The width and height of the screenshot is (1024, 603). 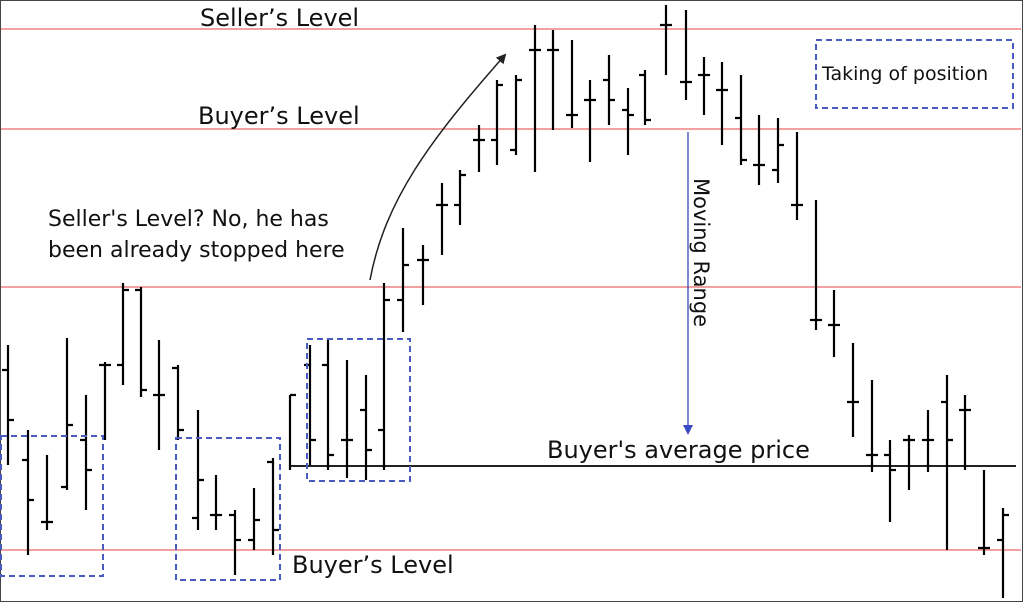 What do you see at coordinates (188, 219) in the screenshot?
I see `label: Seller's Level? No, he has` at bounding box center [188, 219].